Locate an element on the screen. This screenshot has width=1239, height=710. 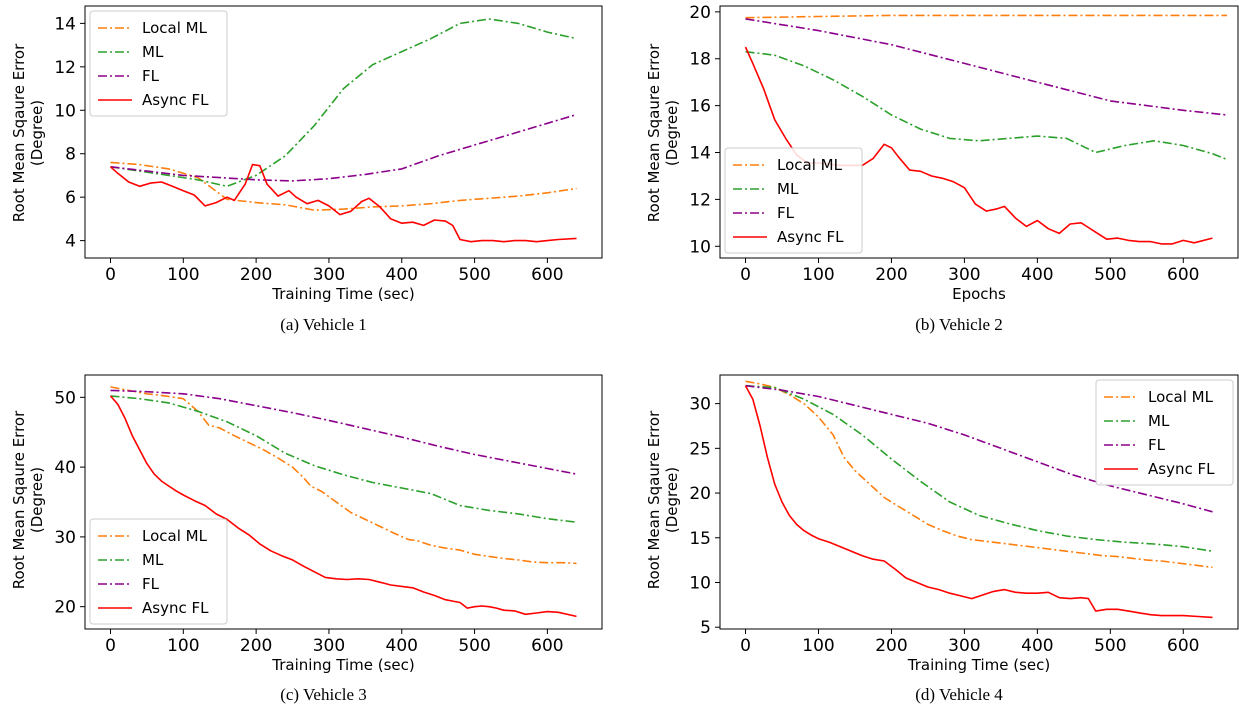
y-tick-label: 25 is located at coordinates (700, 449).